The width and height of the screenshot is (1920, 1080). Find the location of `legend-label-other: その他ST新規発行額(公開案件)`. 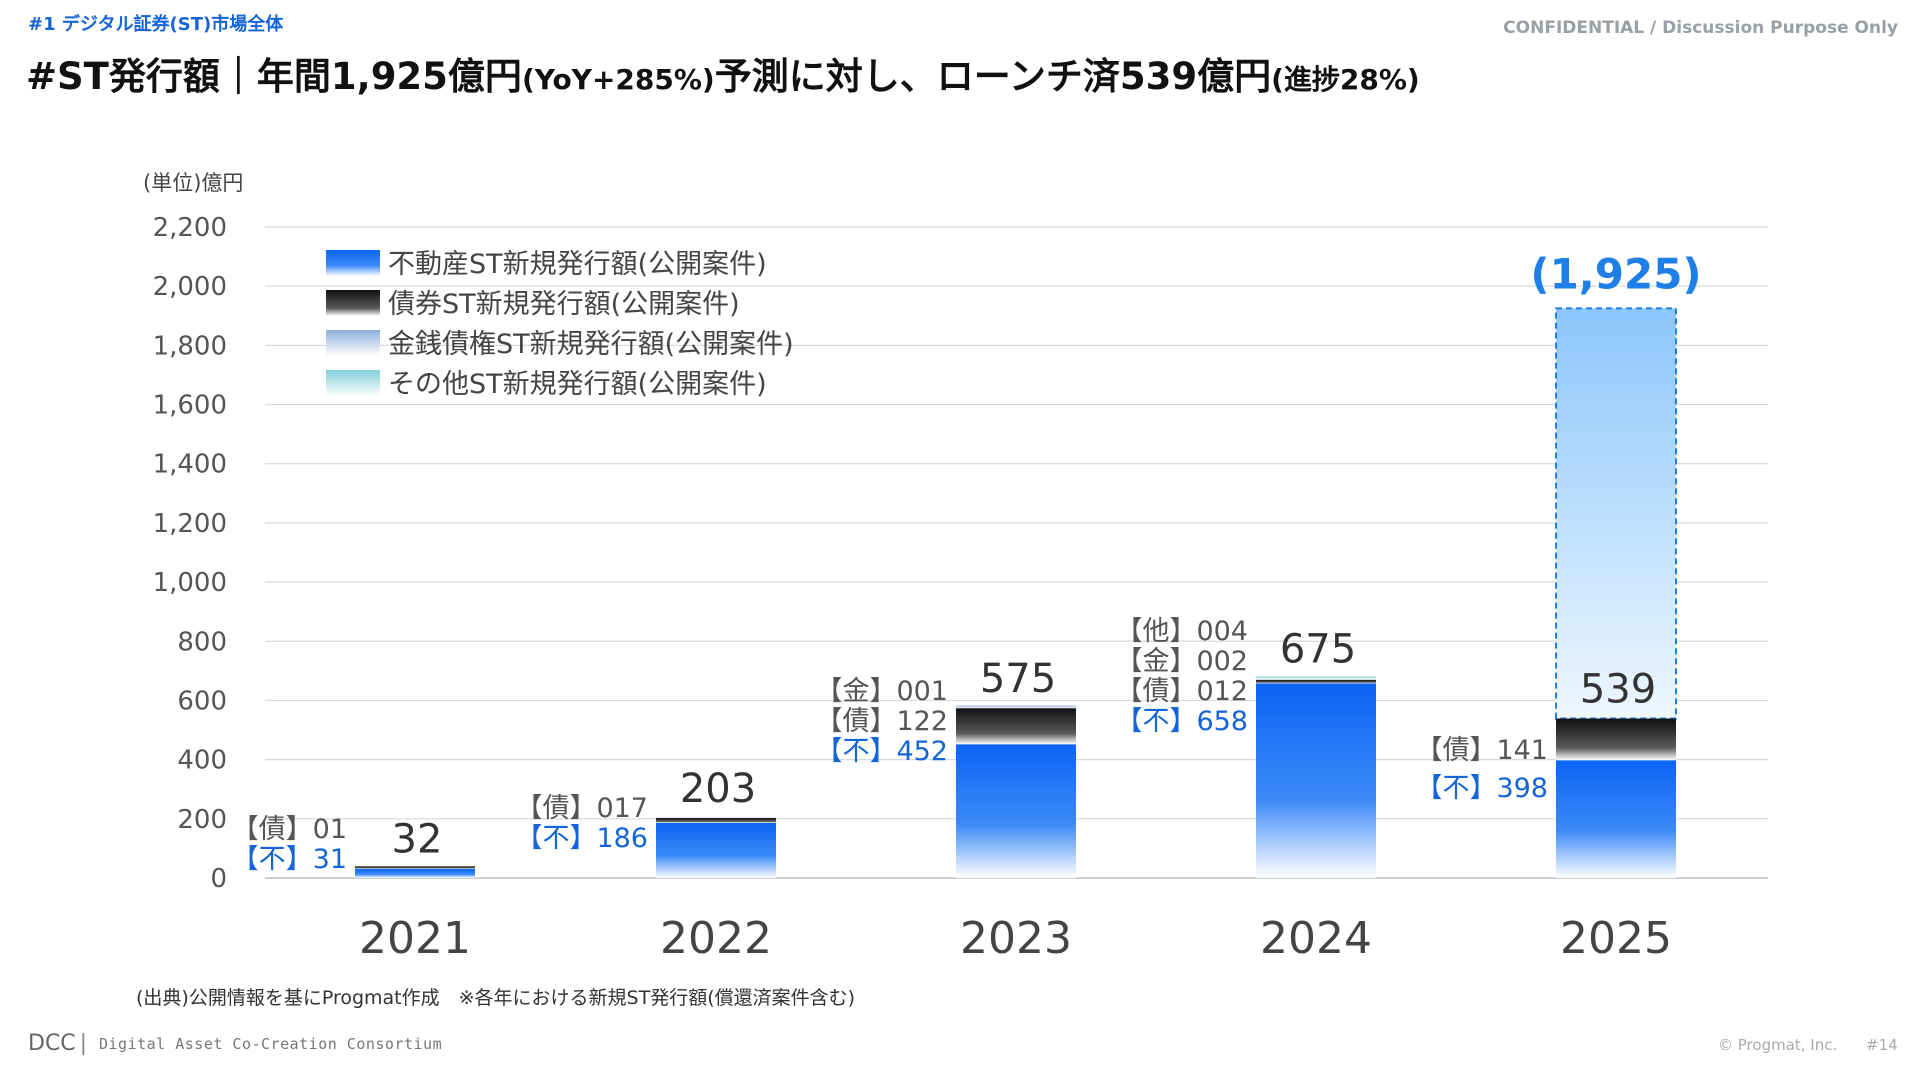

legend-label-other: その他ST新規発行額(公開案件) is located at coordinates (577, 384).